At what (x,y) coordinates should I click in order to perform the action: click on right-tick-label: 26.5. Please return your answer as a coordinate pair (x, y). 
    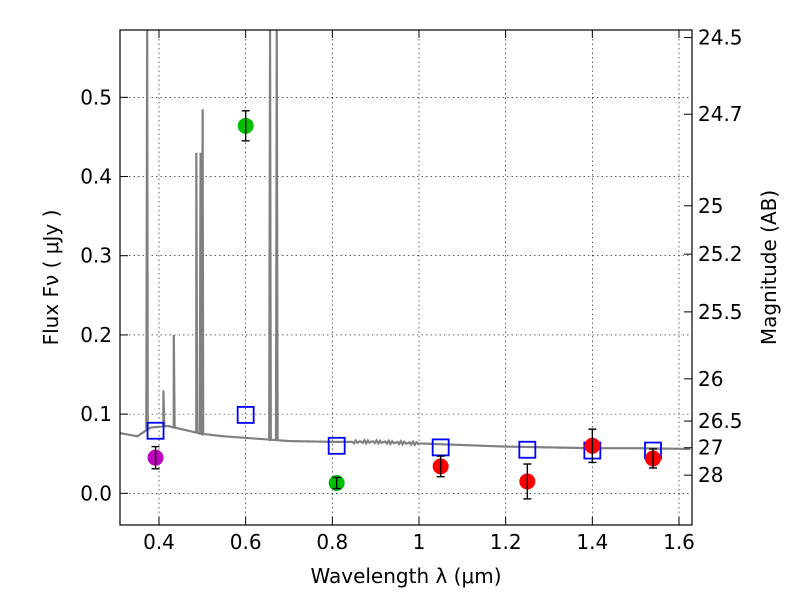
    Looking at the image, I should click on (720, 421).